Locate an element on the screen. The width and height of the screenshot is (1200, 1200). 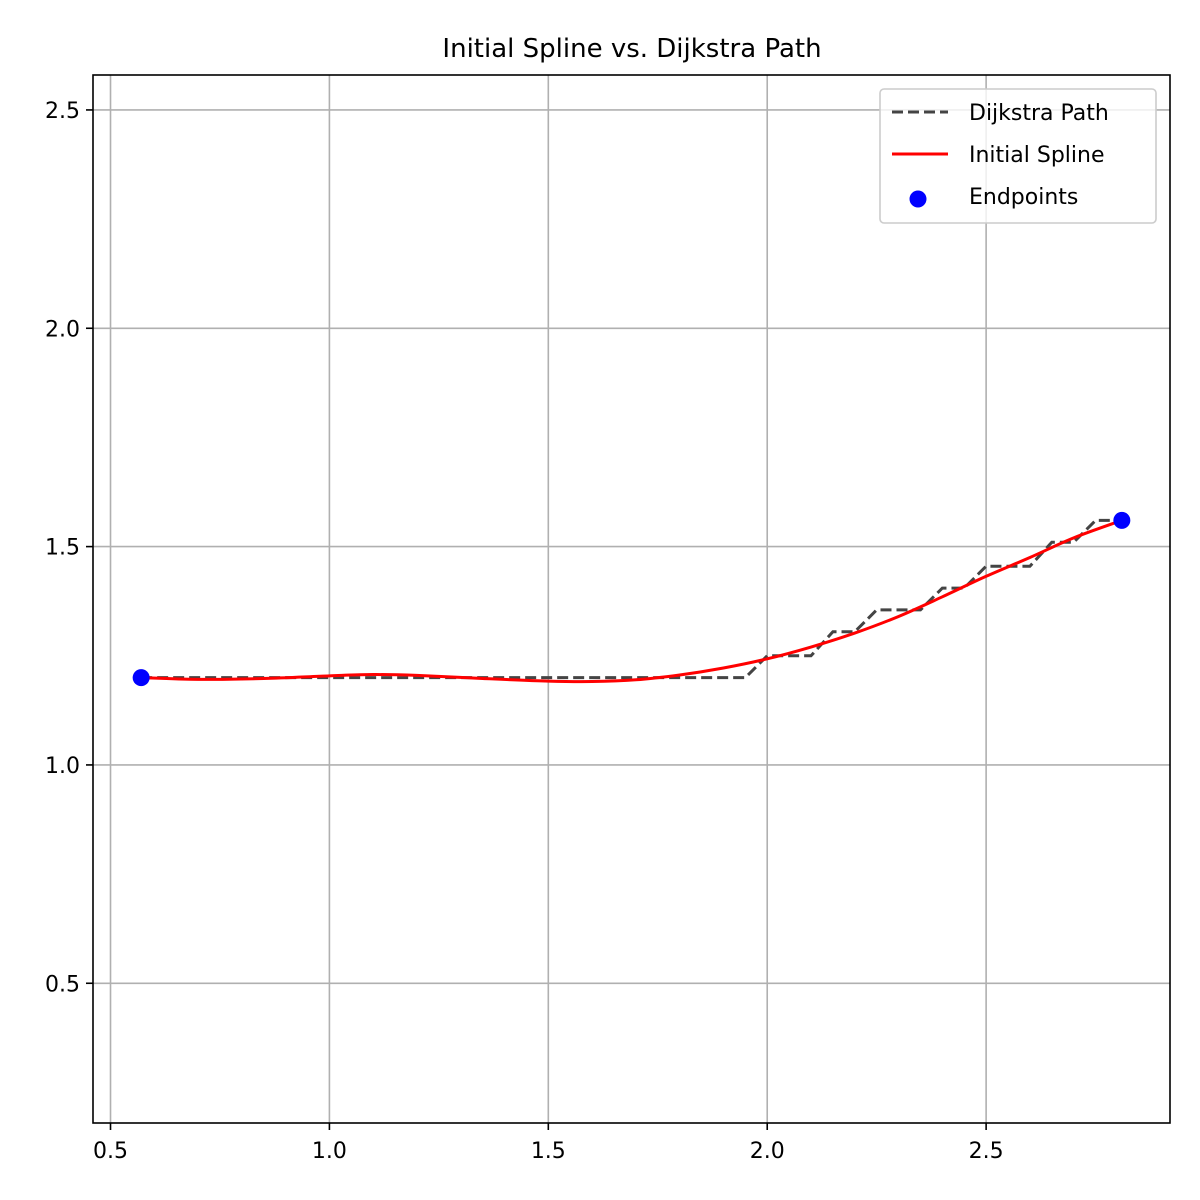
y-tick-label: 1.0 is located at coordinates (62, 766).